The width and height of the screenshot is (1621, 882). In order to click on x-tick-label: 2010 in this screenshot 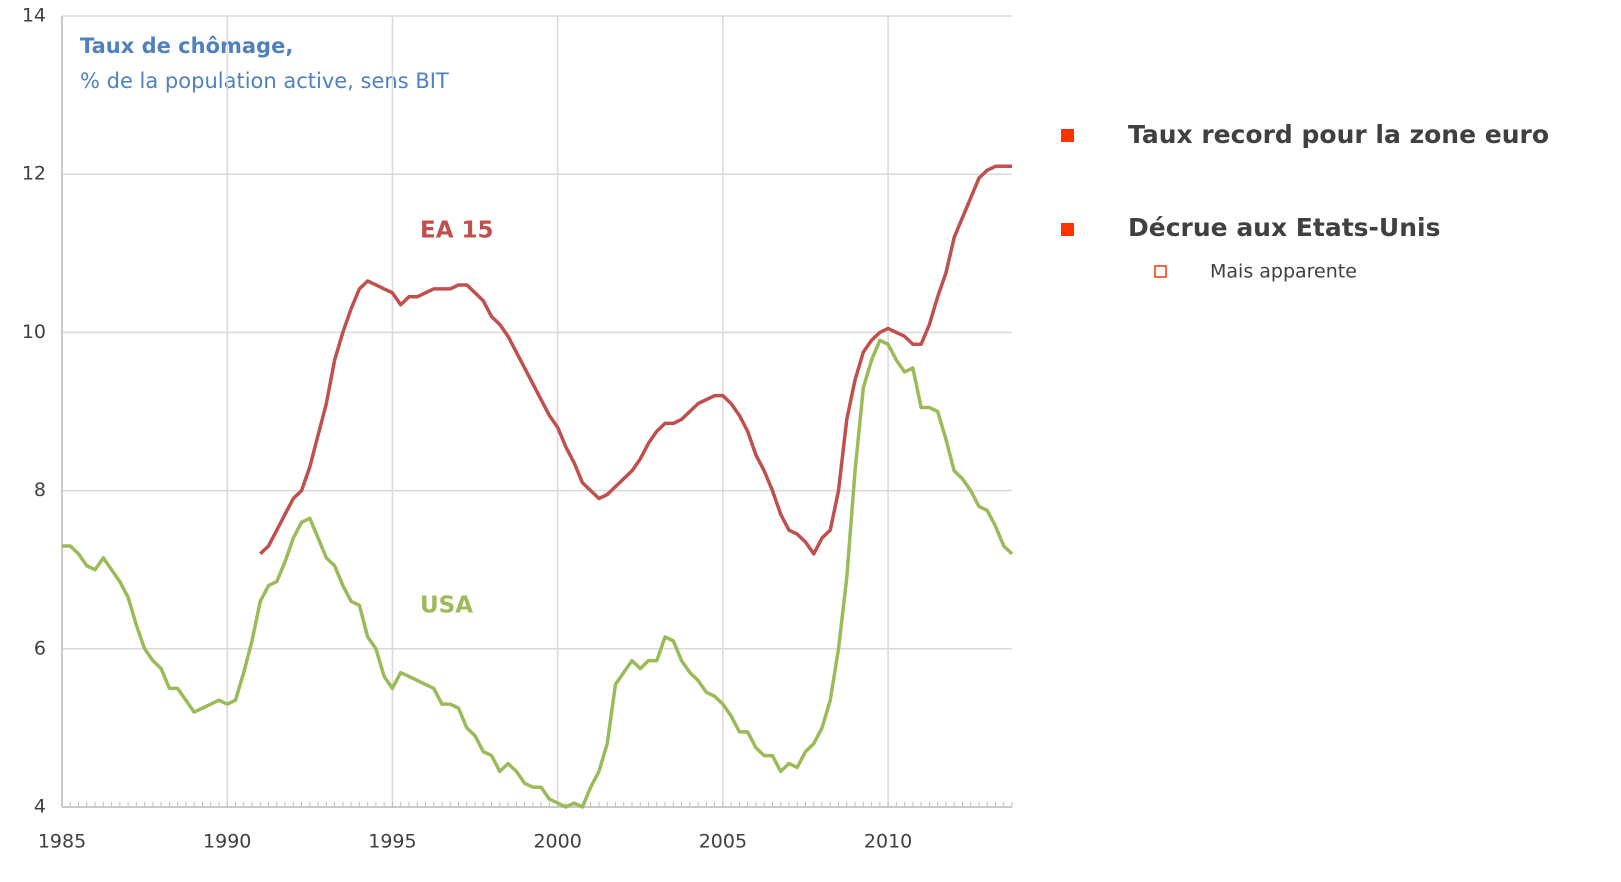, I will do `click(888, 842)`.